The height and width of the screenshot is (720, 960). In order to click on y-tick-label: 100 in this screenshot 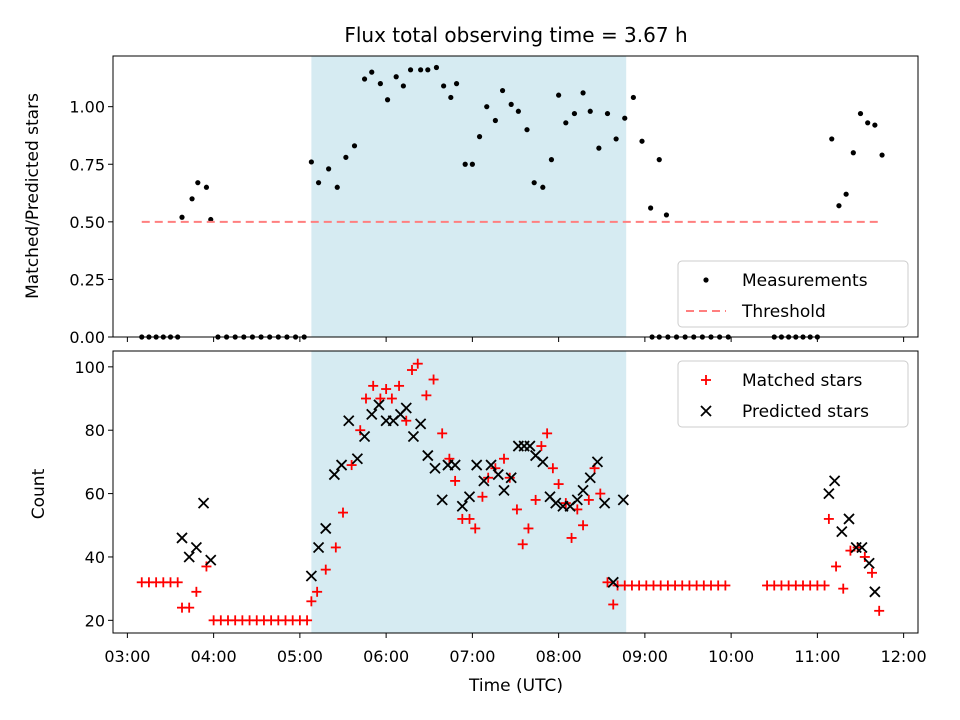, I will do `click(89, 367)`.